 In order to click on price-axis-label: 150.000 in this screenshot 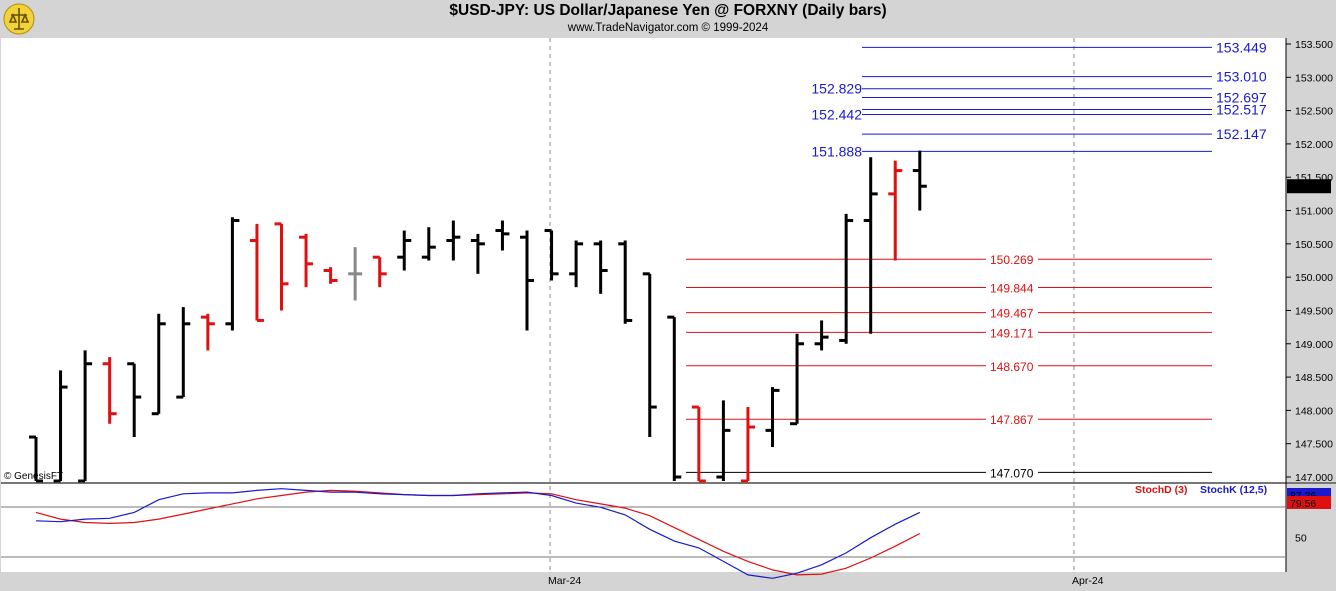, I will do `click(1314, 278)`.